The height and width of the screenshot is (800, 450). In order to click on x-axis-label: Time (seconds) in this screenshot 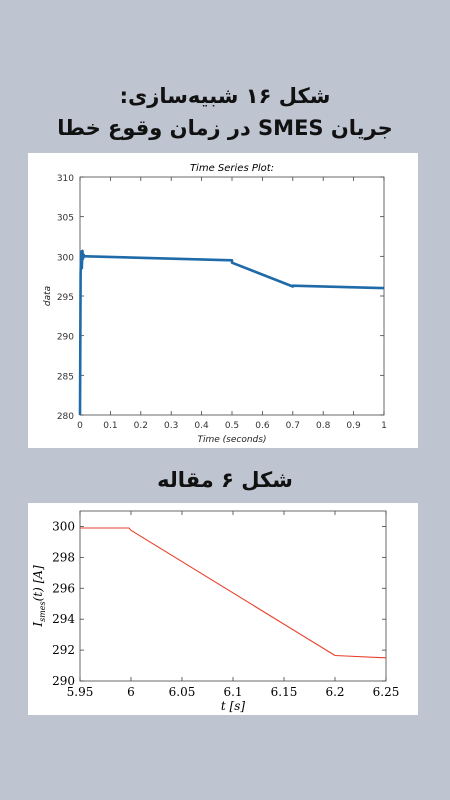, I will do `click(232, 440)`.